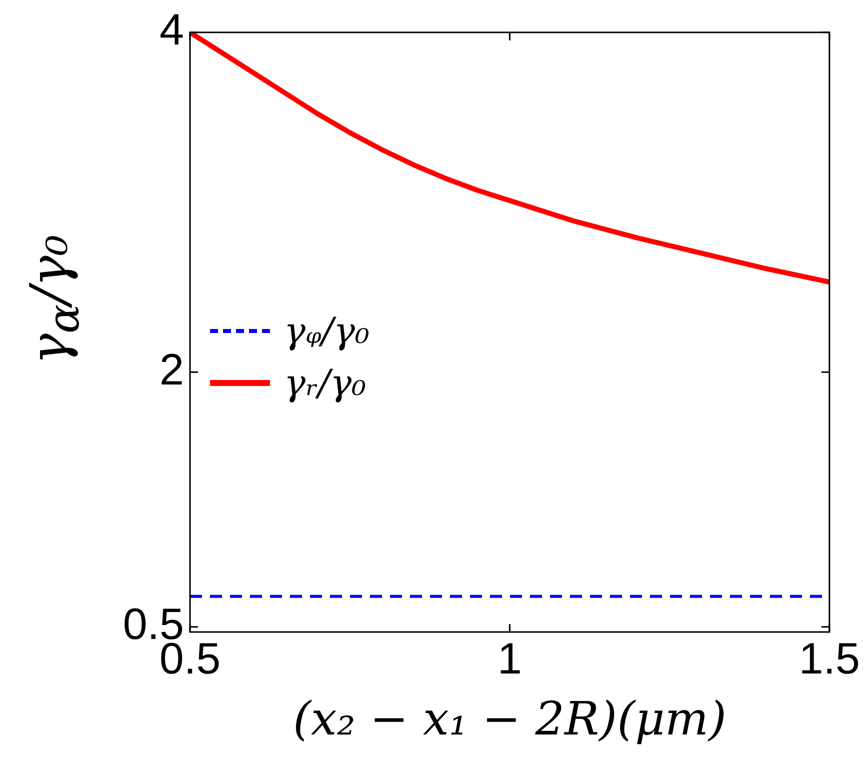  I want to click on x-tick-label: 1.5, so click(829, 659).